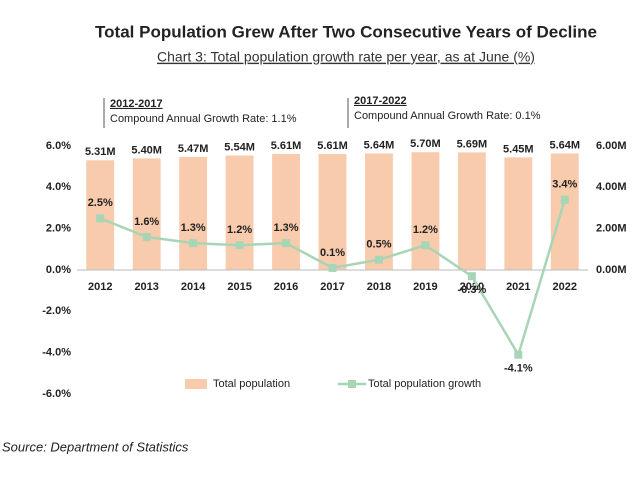 The width and height of the screenshot is (640, 485). I want to click on x-tick-label: 2014, so click(193, 287).